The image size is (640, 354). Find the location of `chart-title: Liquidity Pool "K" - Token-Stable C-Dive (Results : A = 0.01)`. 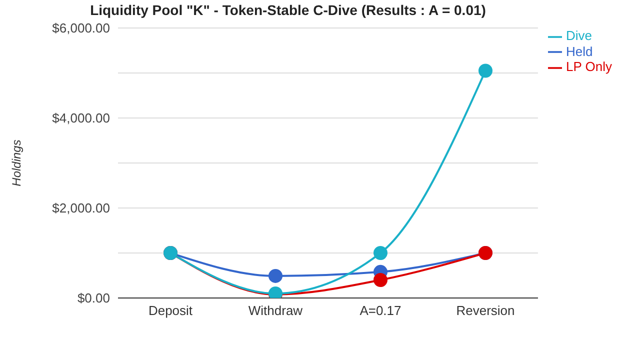

chart-title: Liquidity Pool "K" - Token-Stable C-Dive (Results : A = 0.01) is located at coordinates (288, 10).